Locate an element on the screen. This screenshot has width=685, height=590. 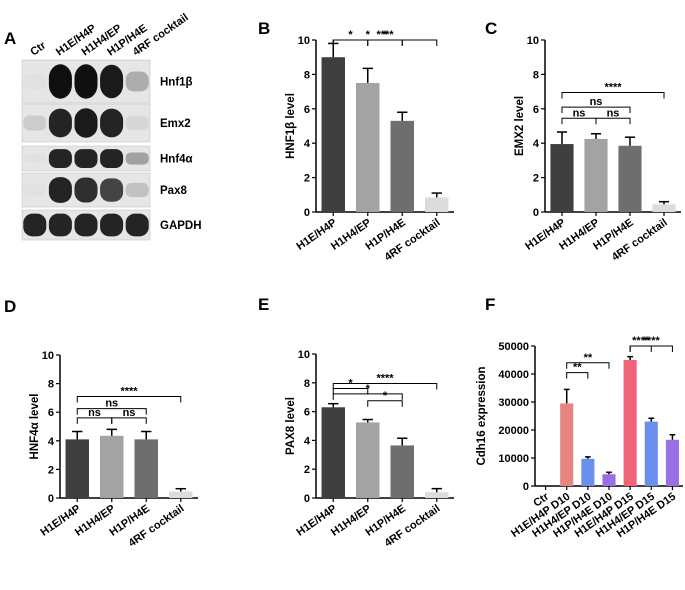
significance-label: ** is located at coordinates (588, 358).